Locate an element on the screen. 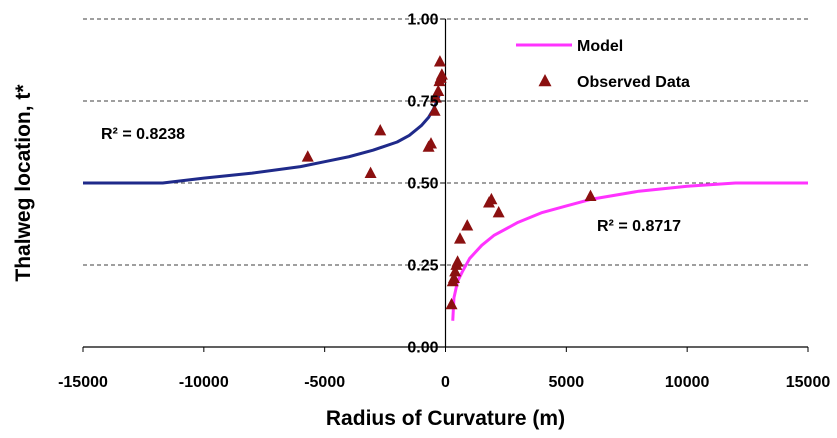 Image resolution: width=837 pixels, height=438 pixels. x-tick-label-0: -15000 is located at coordinates (83, 382).